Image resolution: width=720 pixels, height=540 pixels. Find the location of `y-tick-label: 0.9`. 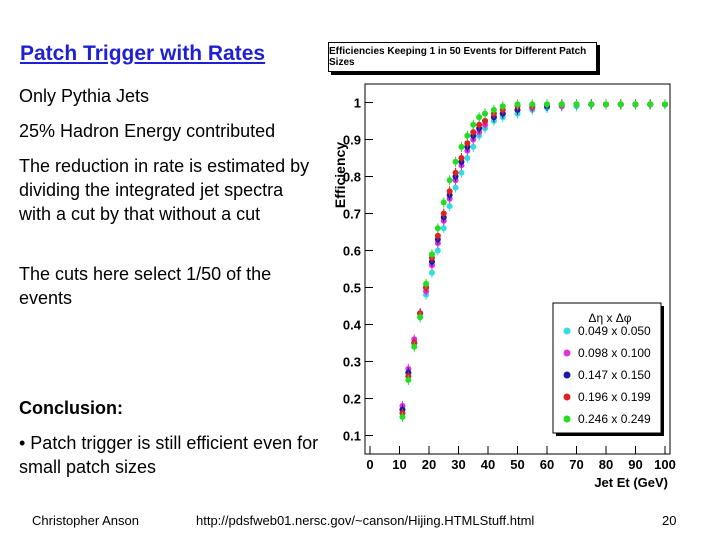

y-tick-label: 0.9 is located at coordinates (352, 140).